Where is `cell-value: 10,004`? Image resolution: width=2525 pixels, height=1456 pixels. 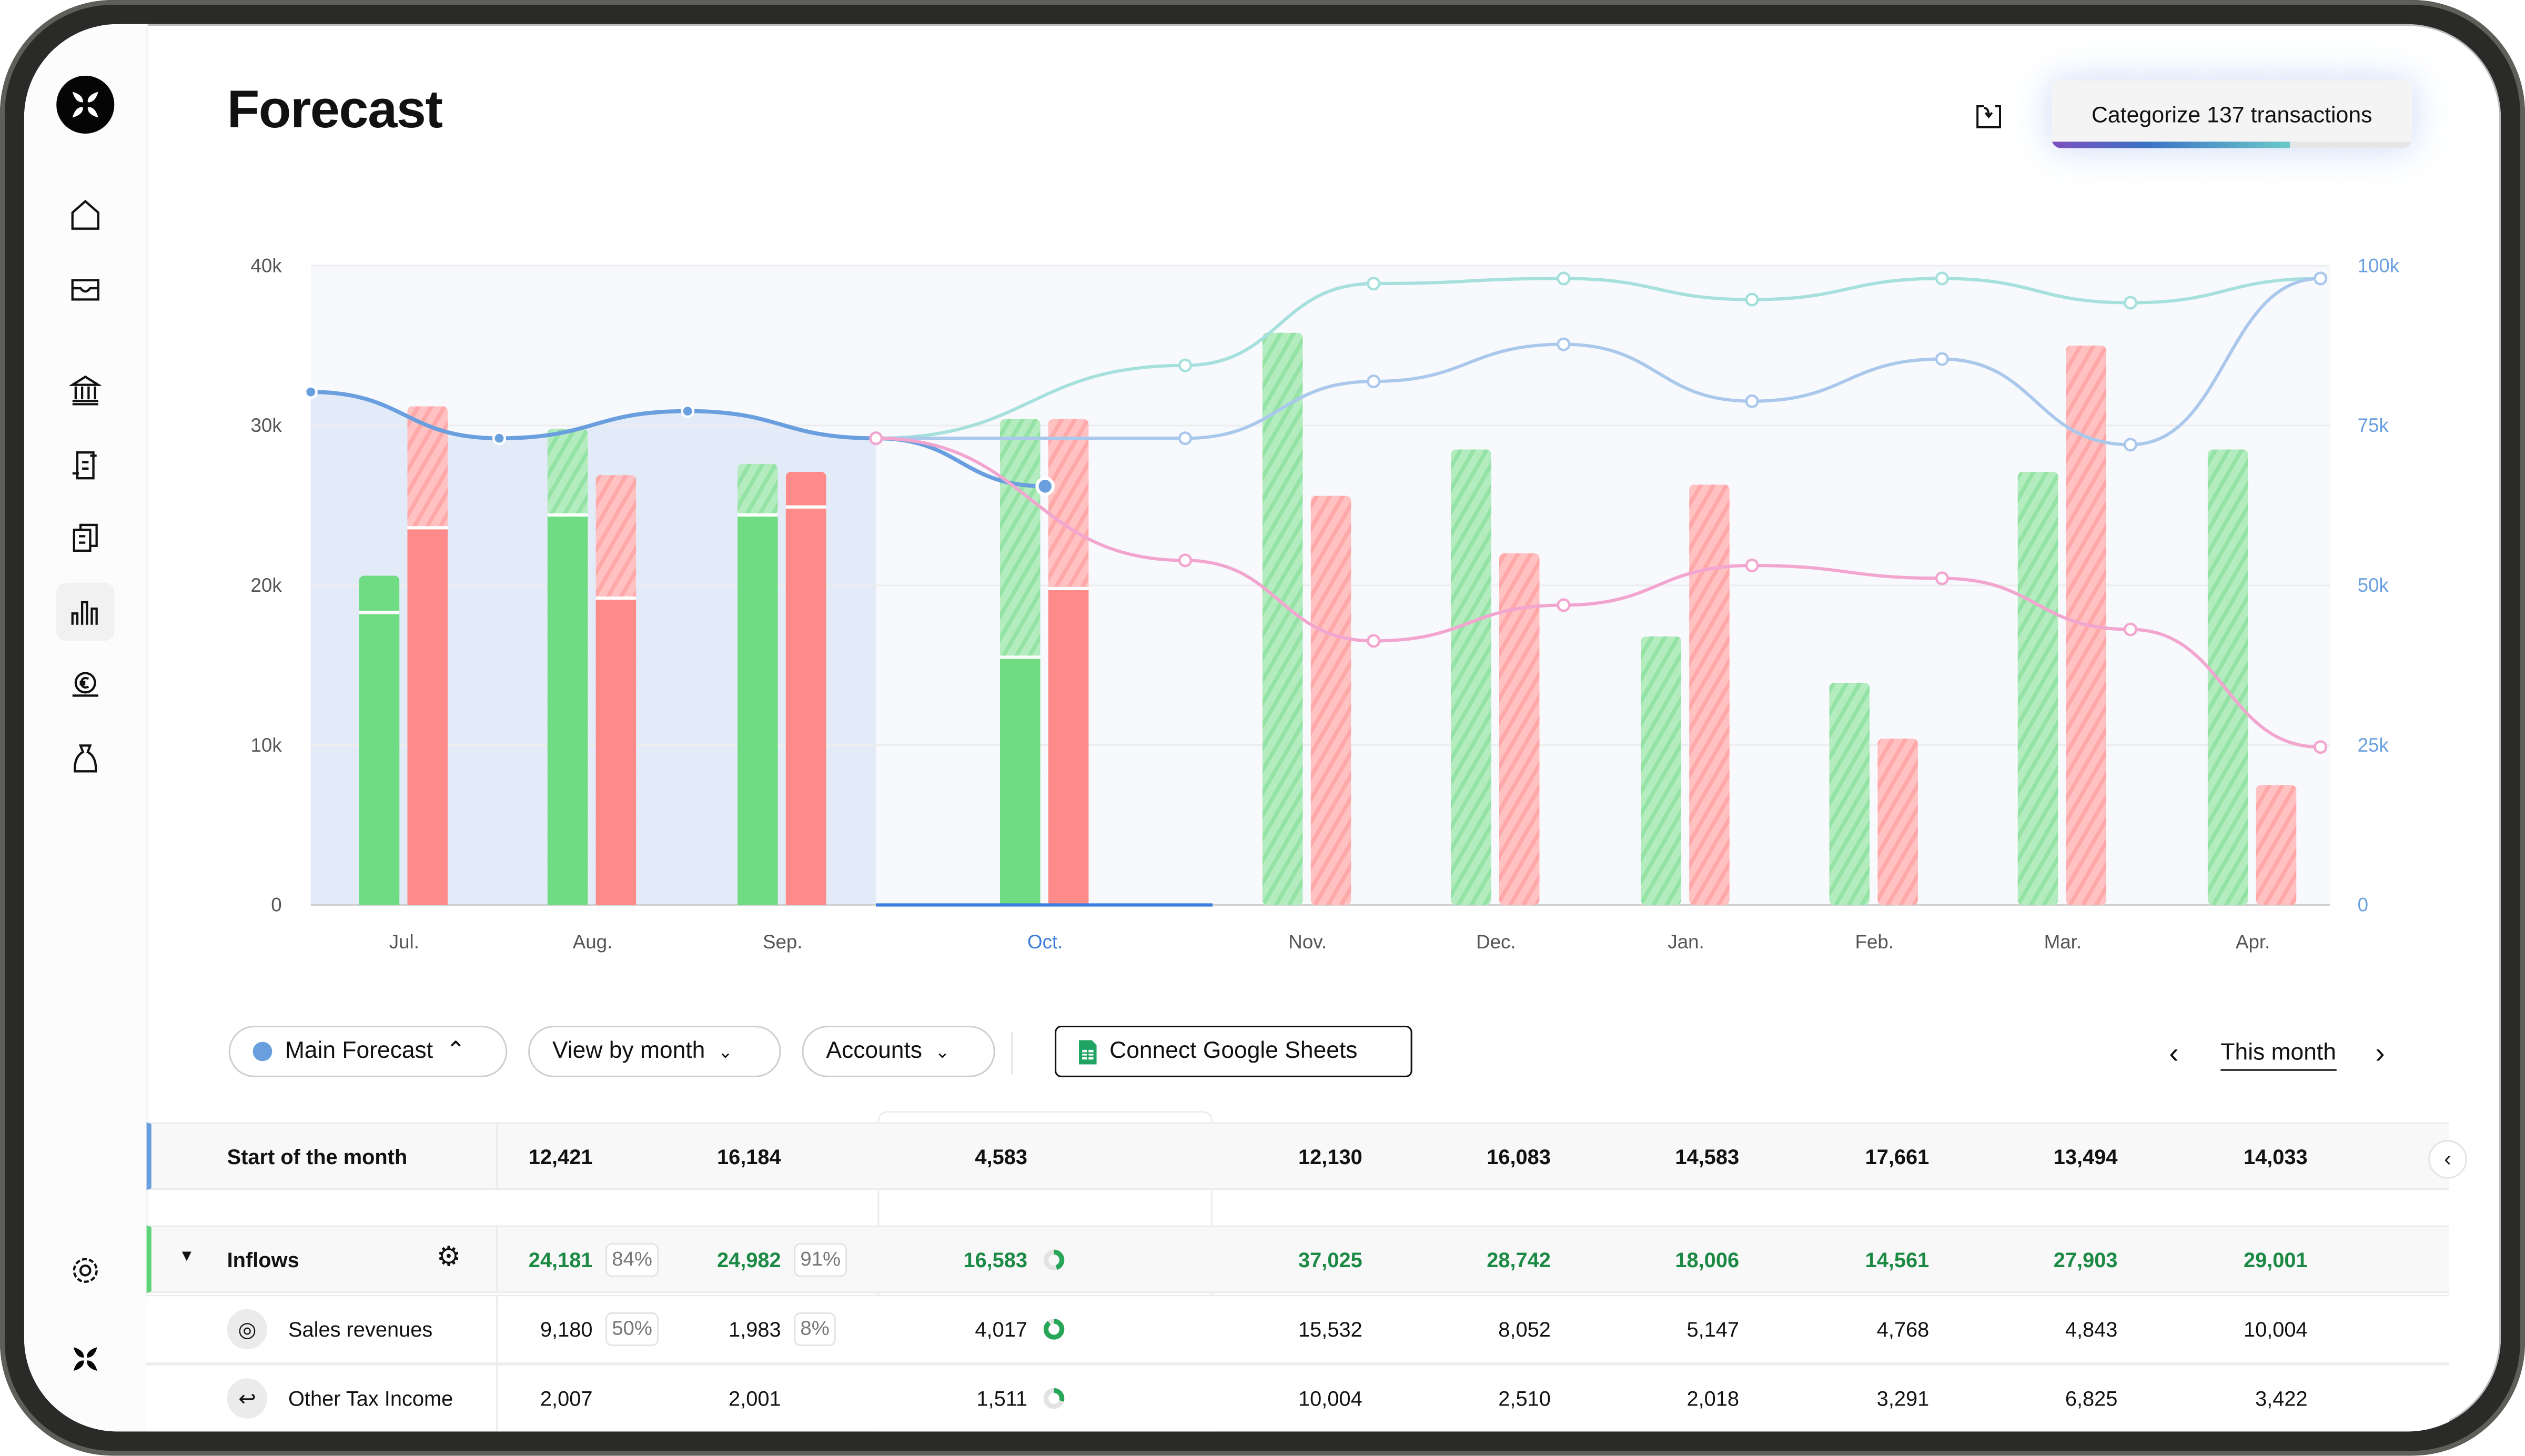 cell-value: 10,004 is located at coordinates (1330, 1398).